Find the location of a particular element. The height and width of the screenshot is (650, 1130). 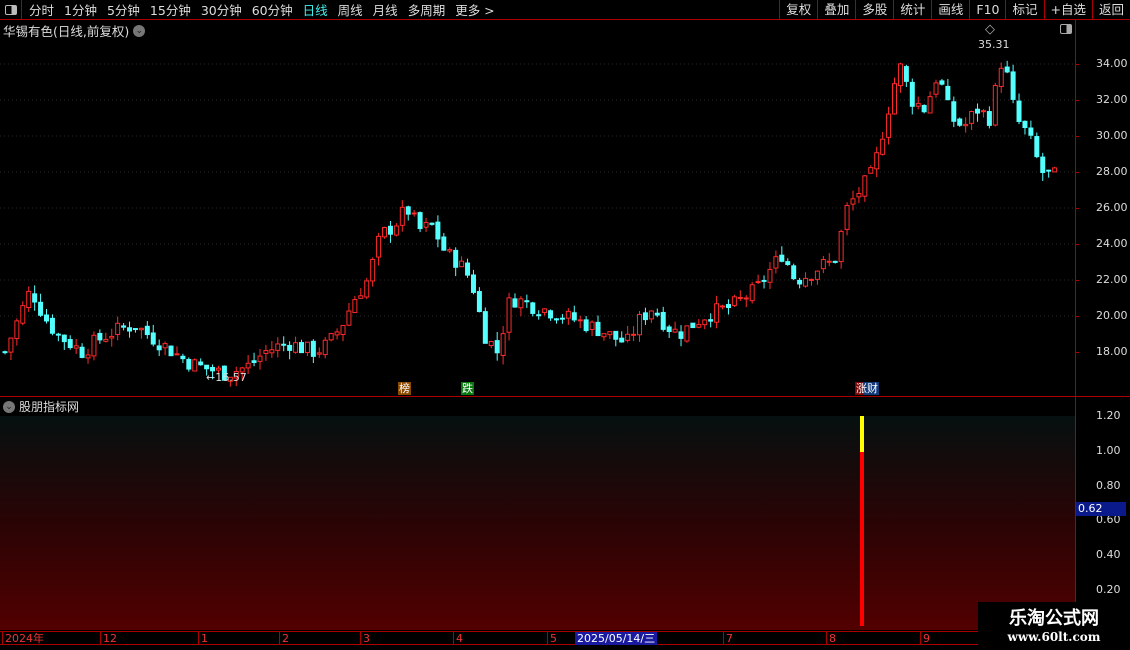

signal-bar-red is located at coordinates (862, 539).